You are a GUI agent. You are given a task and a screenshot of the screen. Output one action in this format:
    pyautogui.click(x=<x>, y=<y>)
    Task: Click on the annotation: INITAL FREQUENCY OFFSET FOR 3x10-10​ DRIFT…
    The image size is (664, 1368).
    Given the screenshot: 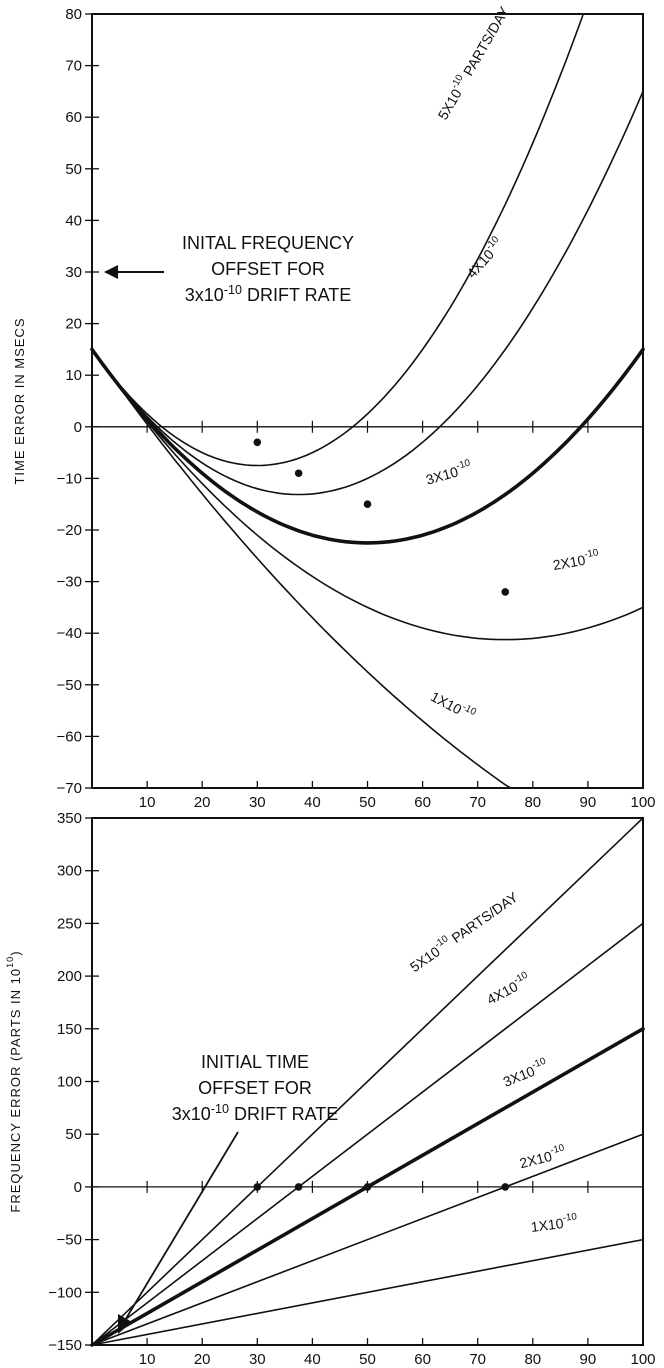 What is the action you would take?
    pyautogui.click(x=229, y=269)
    